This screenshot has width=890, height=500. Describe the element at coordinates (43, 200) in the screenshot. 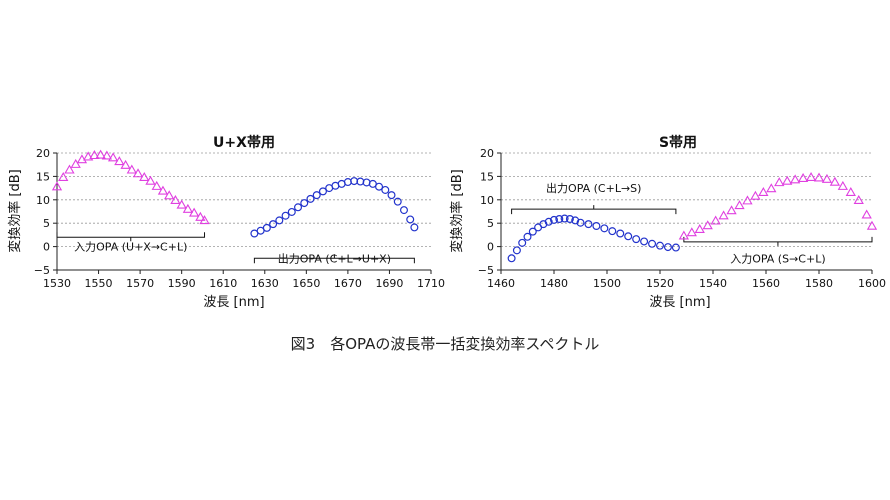

I see `y-tick-label: 10` at that location.